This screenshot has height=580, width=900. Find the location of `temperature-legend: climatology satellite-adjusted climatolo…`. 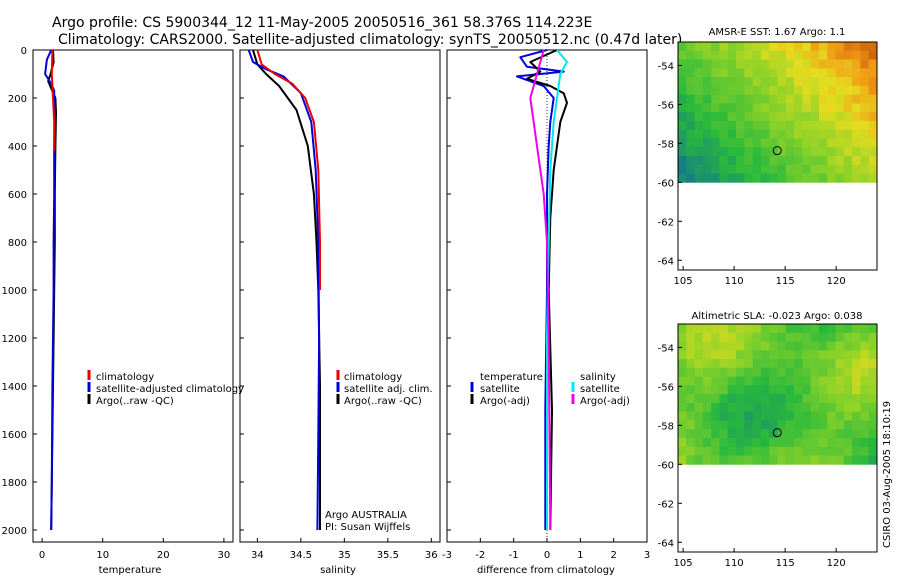

temperature-legend: climatology satellite-adjusted climatolo… is located at coordinates (165, 388).